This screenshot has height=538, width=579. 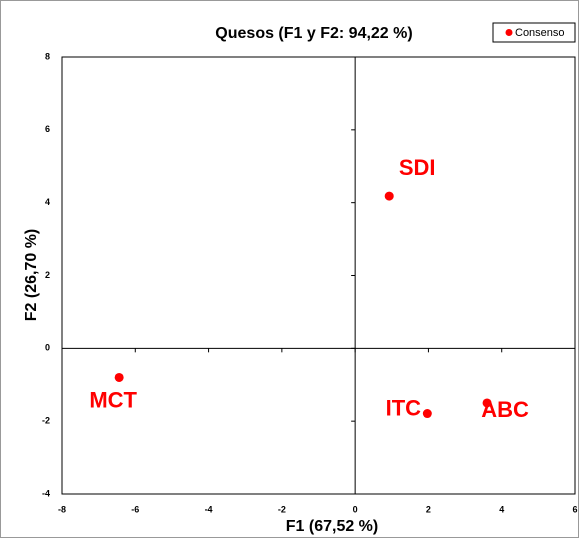 What do you see at coordinates (574, 509) in the screenshot?
I see `x-tick-label: 6` at bounding box center [574, 509].